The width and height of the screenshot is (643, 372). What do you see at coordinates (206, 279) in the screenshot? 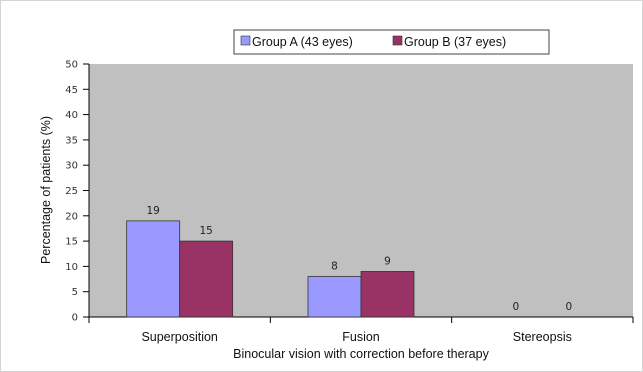
I see `bar-group-b-superposition` at bounding box center [206, 279].